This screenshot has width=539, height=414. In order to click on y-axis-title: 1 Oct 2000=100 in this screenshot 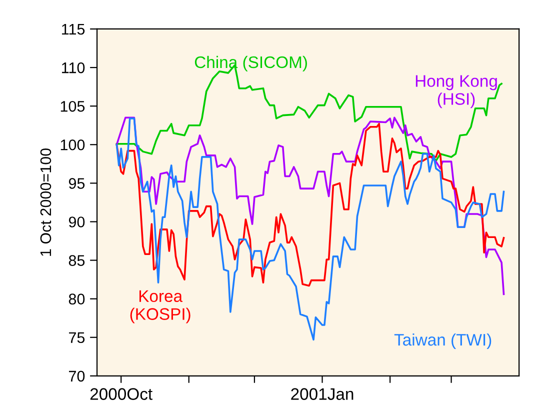, I will do `click(46, 202)`.